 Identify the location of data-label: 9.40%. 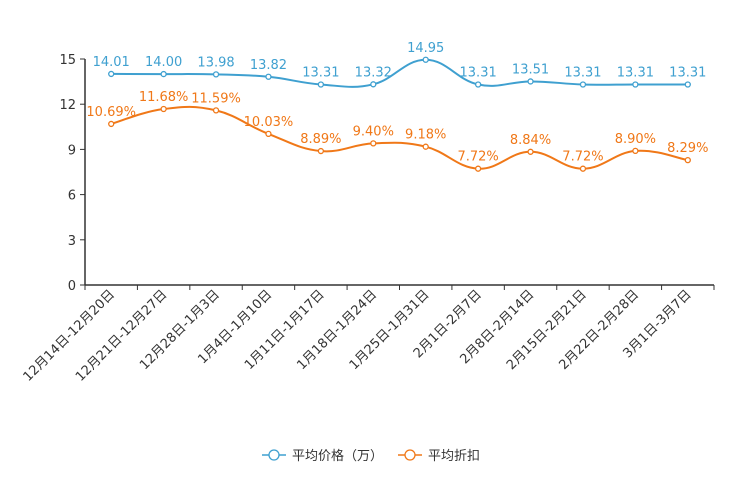
(373, 131).